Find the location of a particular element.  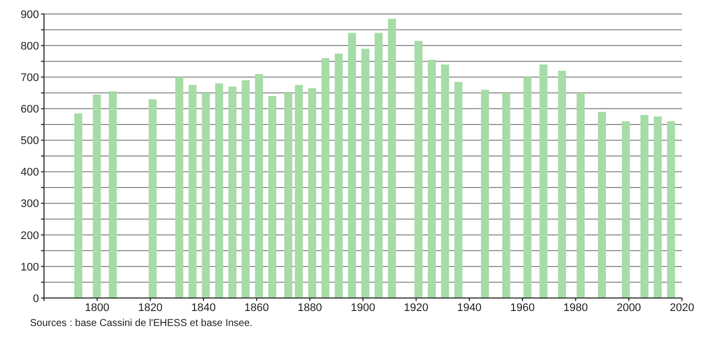

y-tick-label: 700 is located at coordinates (29, 78).